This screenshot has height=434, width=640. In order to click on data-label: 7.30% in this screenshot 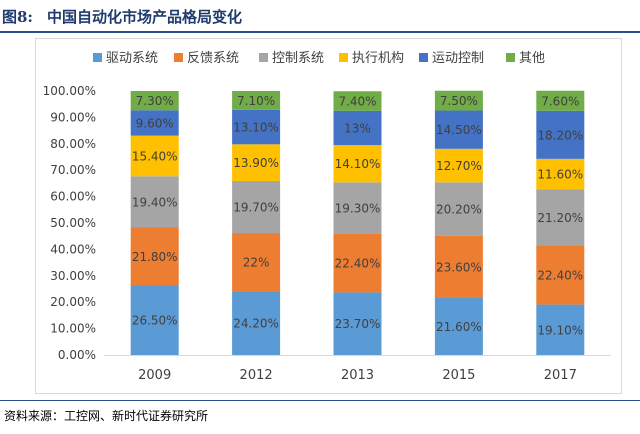, I will do `click(155, 101)`.